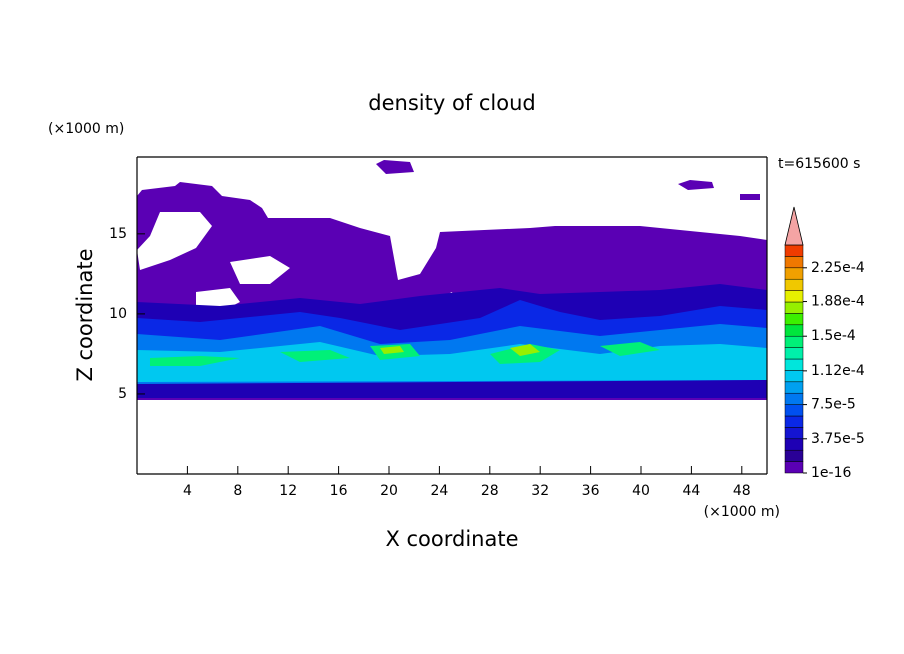 Image resolution: width=904 pixels, height=654 pixels. What do you see at coordinates (641, 491) in the screenshot?
I see `x-tick-label: 40` at bounding box center [641, 491].